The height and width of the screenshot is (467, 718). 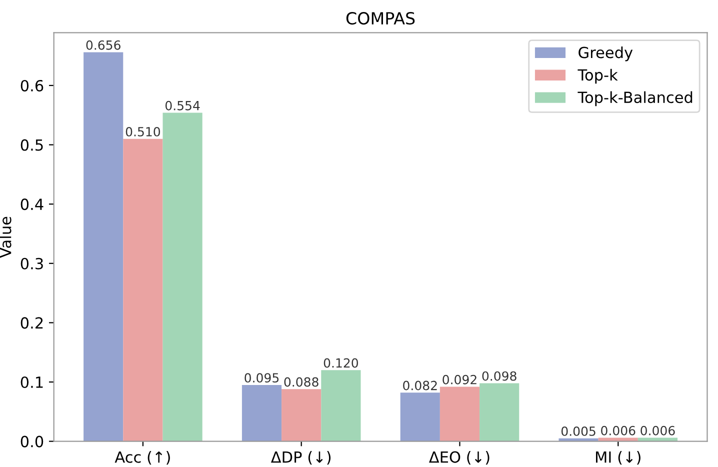 What do you see at coordinates (103, 45) in the screenshot?
I see `data-label: 0.656` at bounding box center [103, 45].